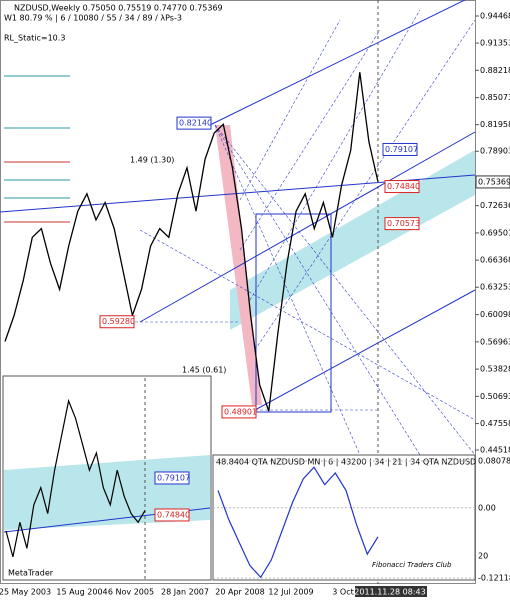 This screenshot has height=600, width=510. I want to click on fall-zone, so click(238, 265).